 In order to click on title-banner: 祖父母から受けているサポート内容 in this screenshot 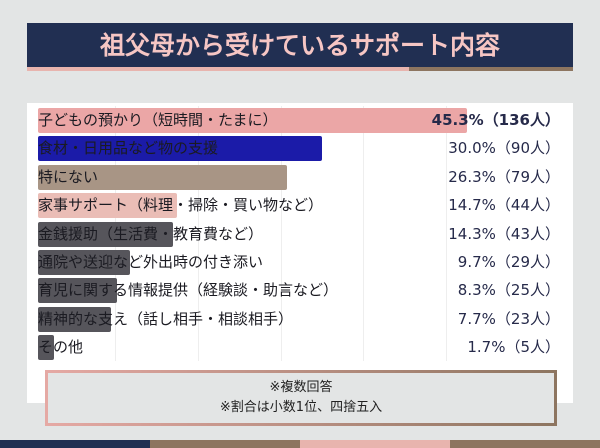, I will do `click(300, 45)`.